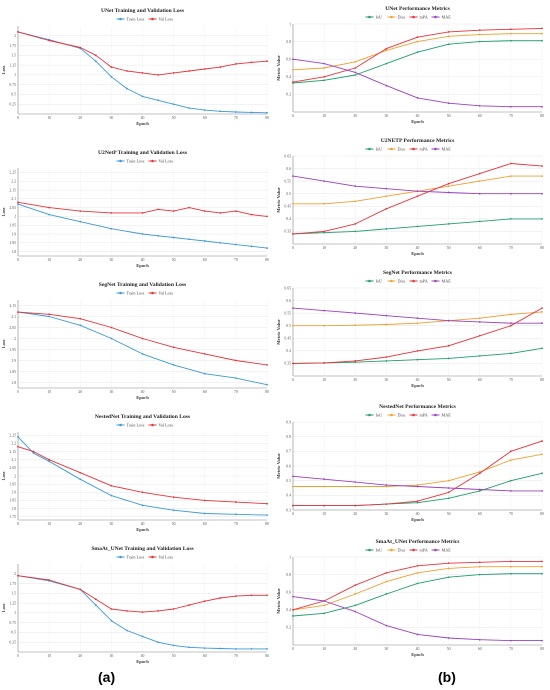 This screenshot has height=690, width=550. What do you see at coordinates (236, 524) in the screenshot?
I see `x-tick-label: 70` at bounding box center [236, 524].